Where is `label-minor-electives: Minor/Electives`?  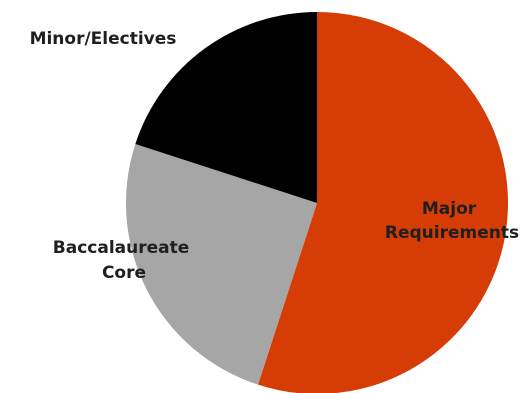 label-minor-electives: Minor/Electives is located at coordinates (103, 39).